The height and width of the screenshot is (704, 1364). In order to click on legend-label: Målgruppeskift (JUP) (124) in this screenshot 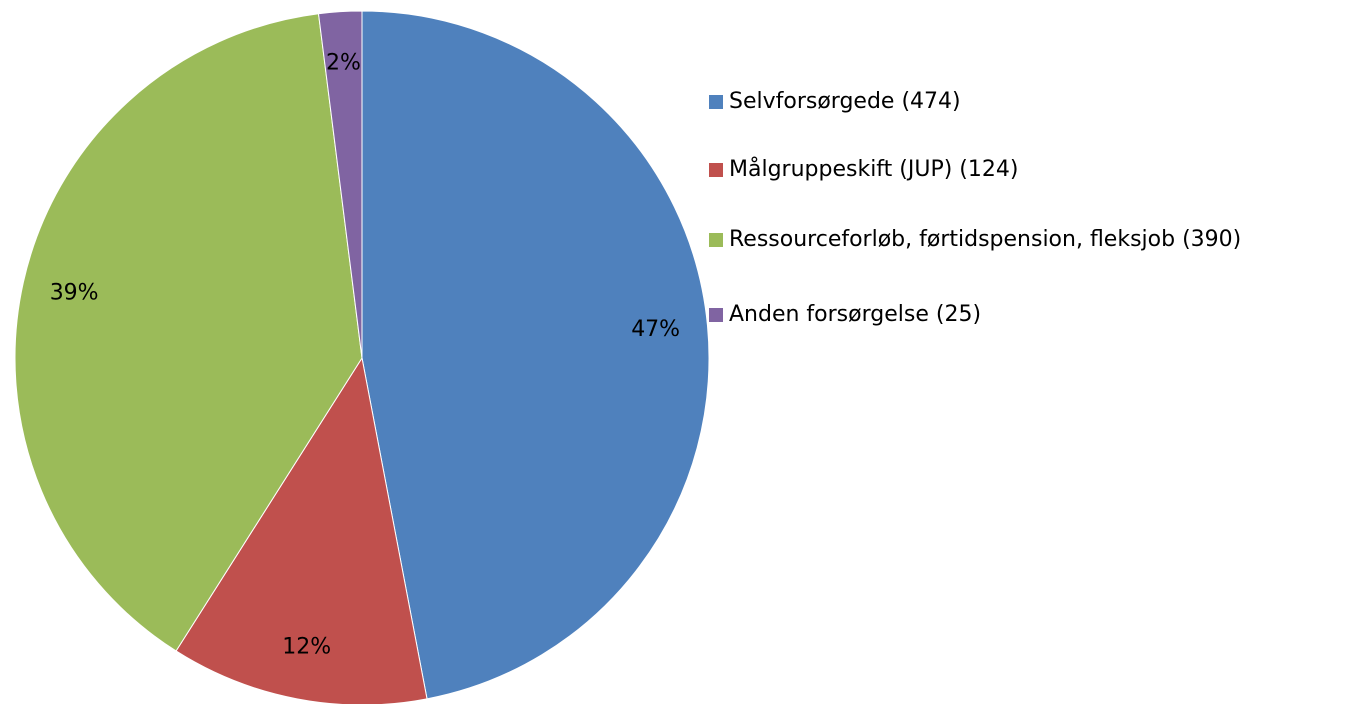, I will do `click(873, 169)`.